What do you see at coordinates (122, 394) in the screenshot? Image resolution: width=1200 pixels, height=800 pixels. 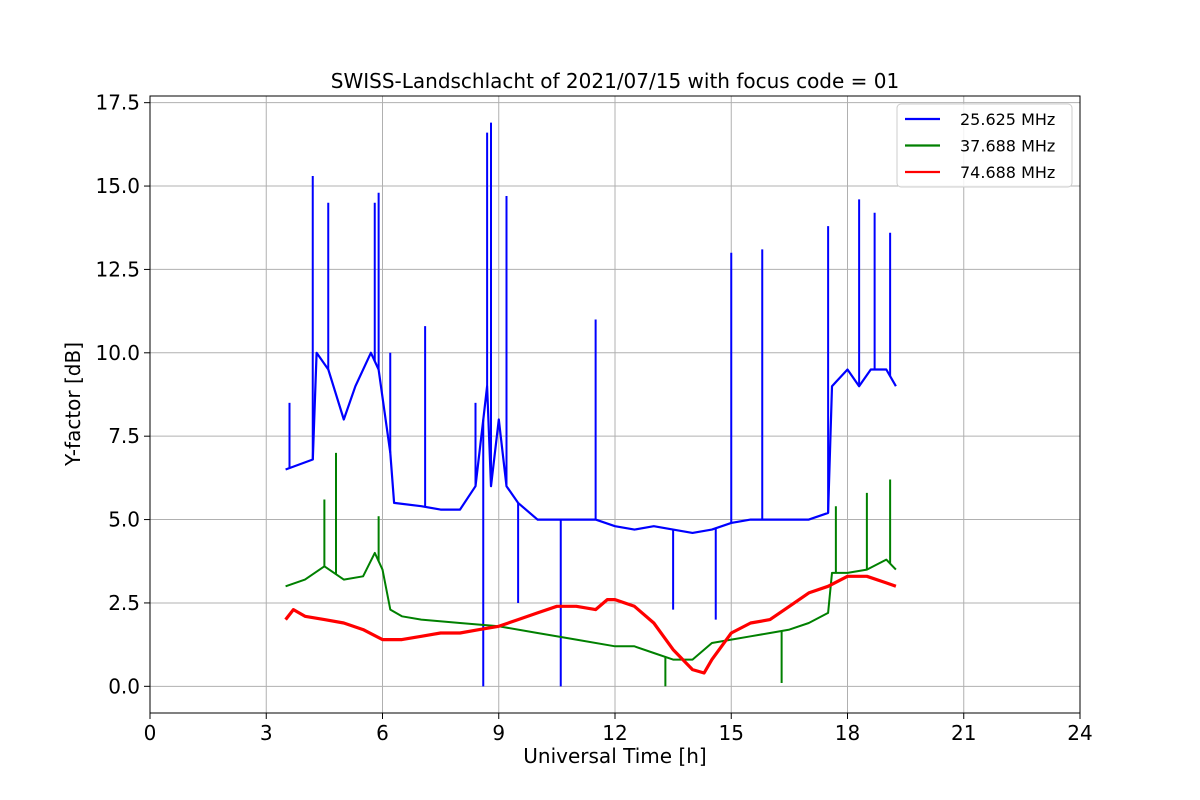 I see `y-axis: 0.0 2.5 5.0 7.5 10.0 12.5 15.0 17.5` at bounding box center [122, 394].